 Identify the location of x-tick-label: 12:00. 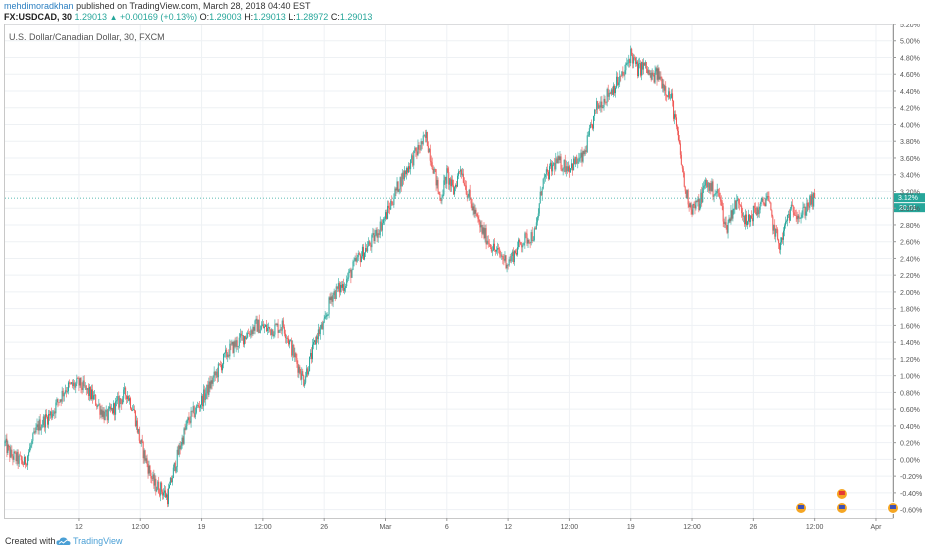
(140, 527).